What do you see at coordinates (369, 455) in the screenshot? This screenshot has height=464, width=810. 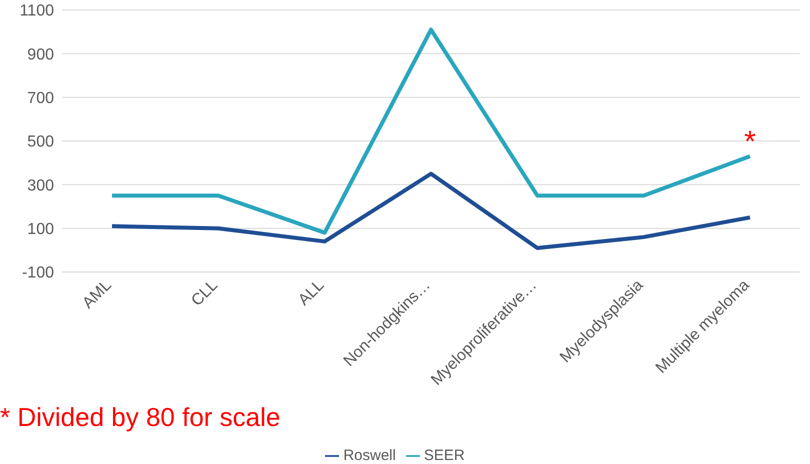 I see `legend-label: Roswell` at bounding box center [369, 455].